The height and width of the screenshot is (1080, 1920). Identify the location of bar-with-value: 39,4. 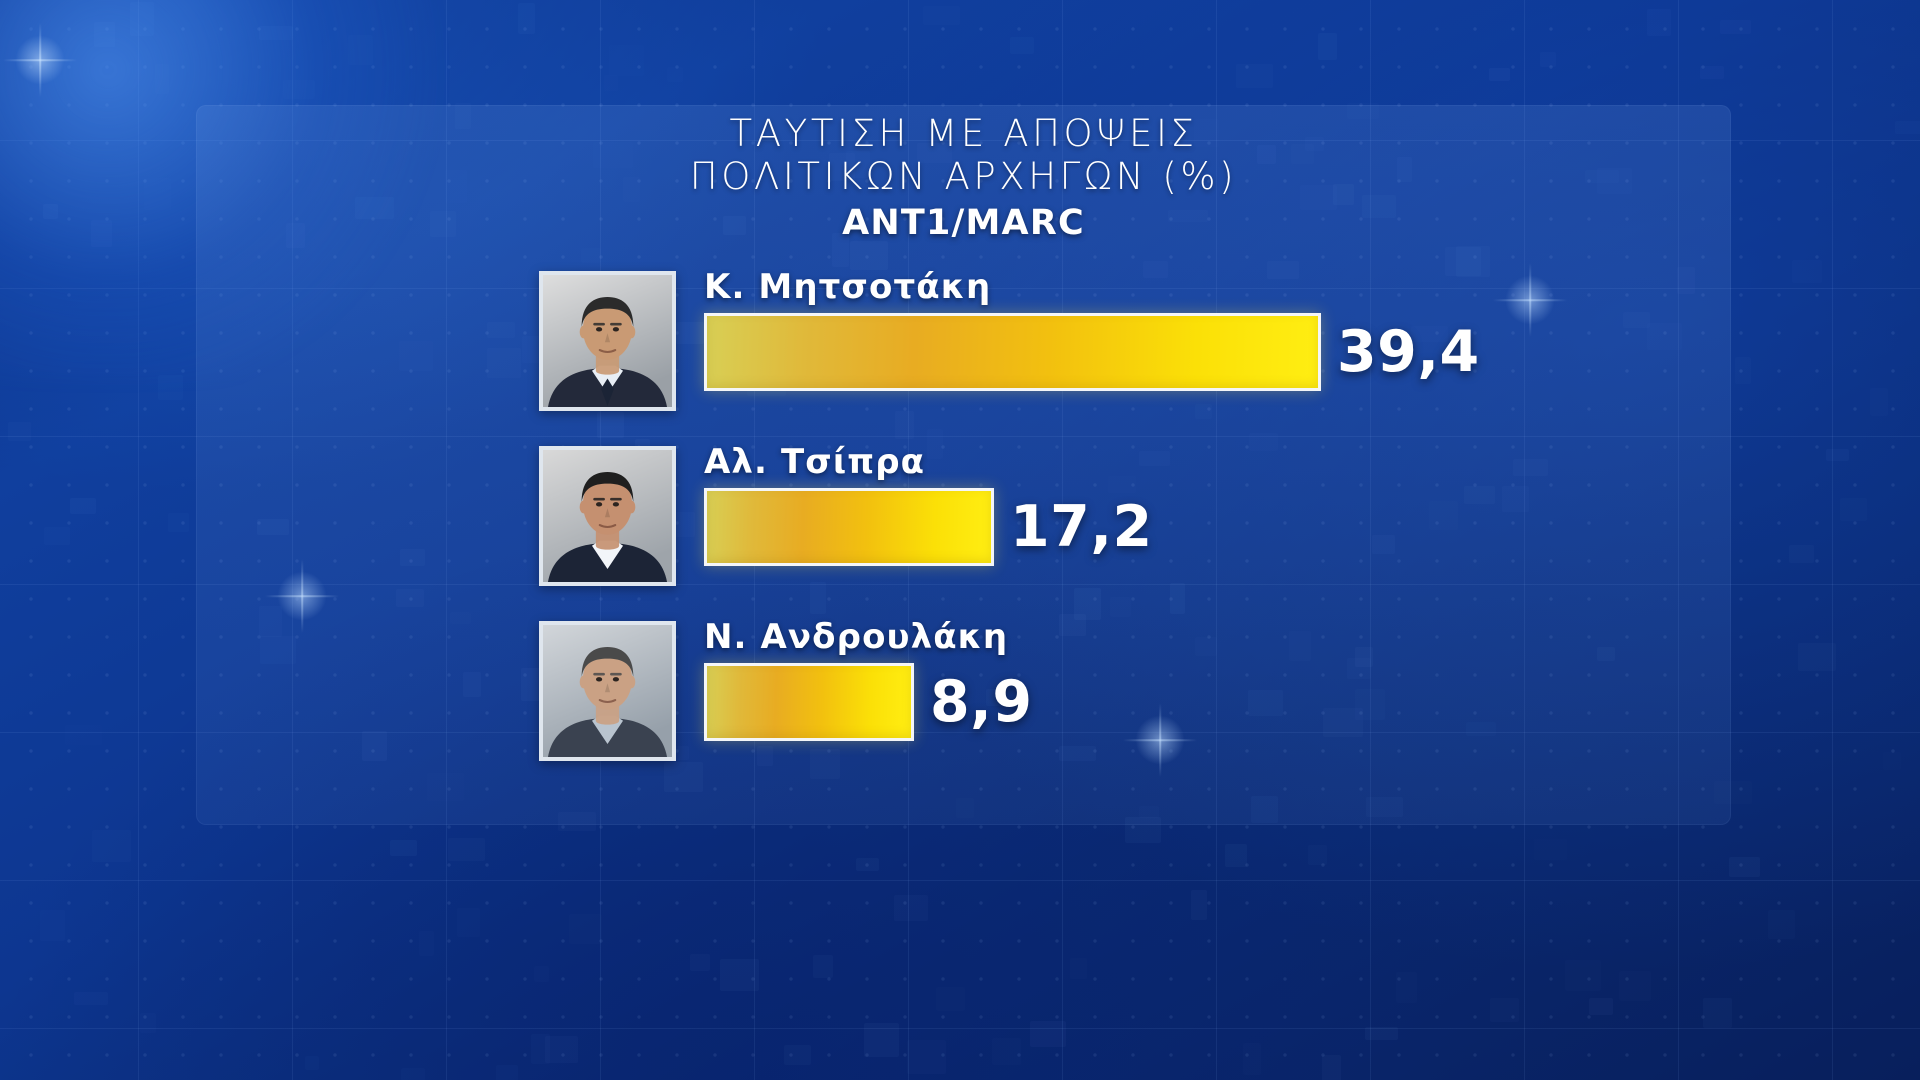
(1092, 352).